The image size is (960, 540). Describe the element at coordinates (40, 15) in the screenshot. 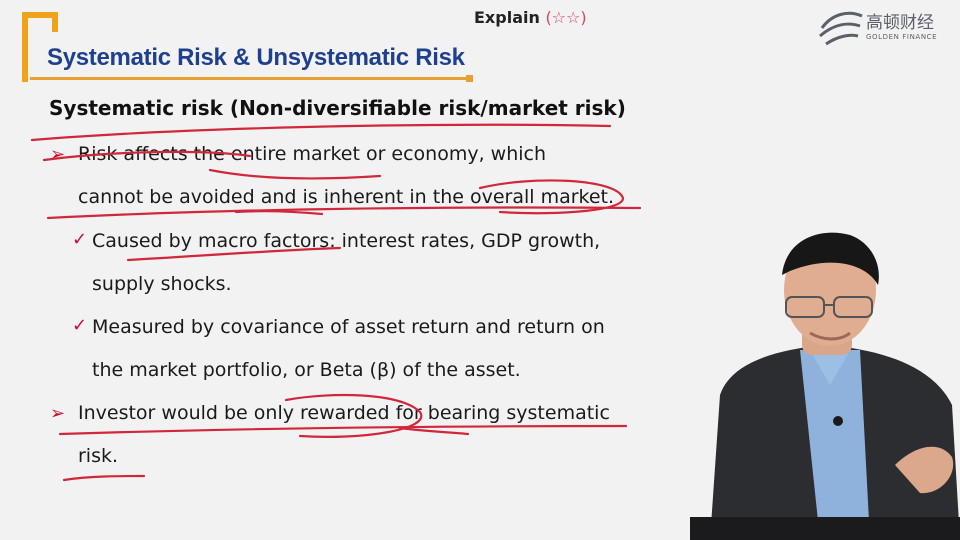

I see `title-bracket-top` at that location.